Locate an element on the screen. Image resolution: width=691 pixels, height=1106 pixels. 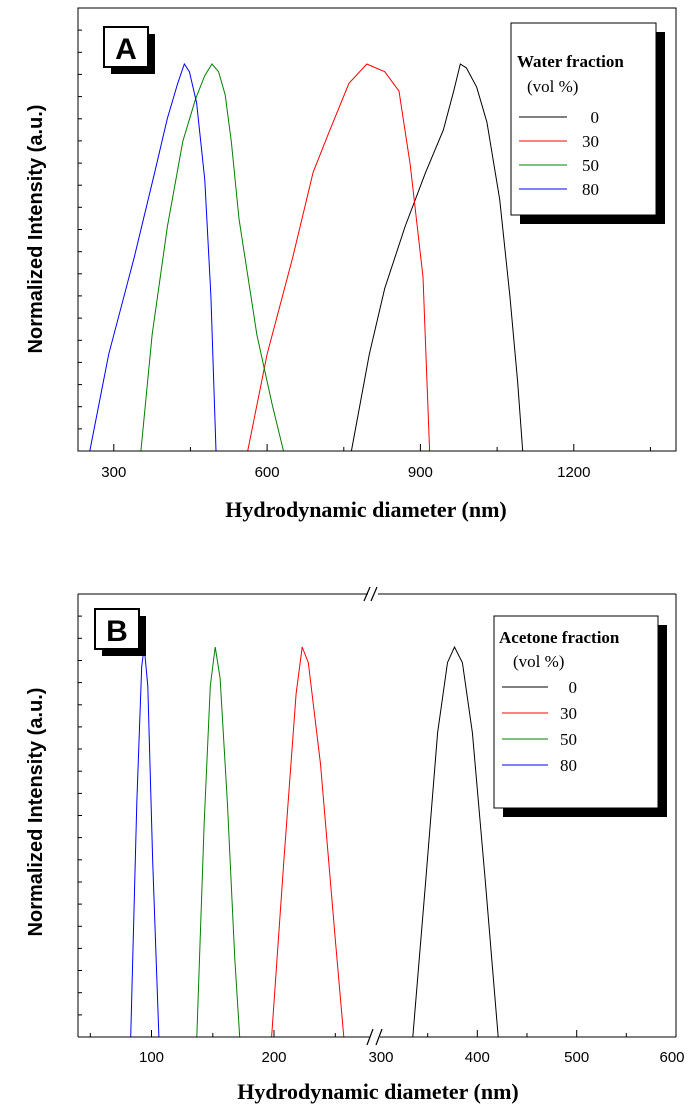
panel-a-x-tick-label: 300 is located at coordinates (113, 472).